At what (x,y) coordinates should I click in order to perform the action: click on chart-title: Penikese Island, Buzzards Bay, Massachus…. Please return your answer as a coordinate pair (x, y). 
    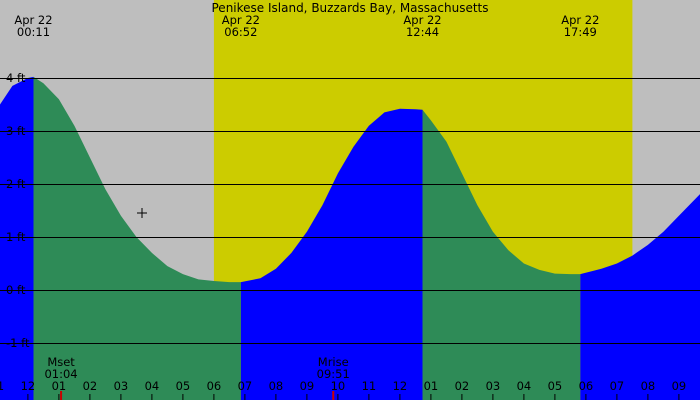
    Looking at the image, I should click on (350, 8).